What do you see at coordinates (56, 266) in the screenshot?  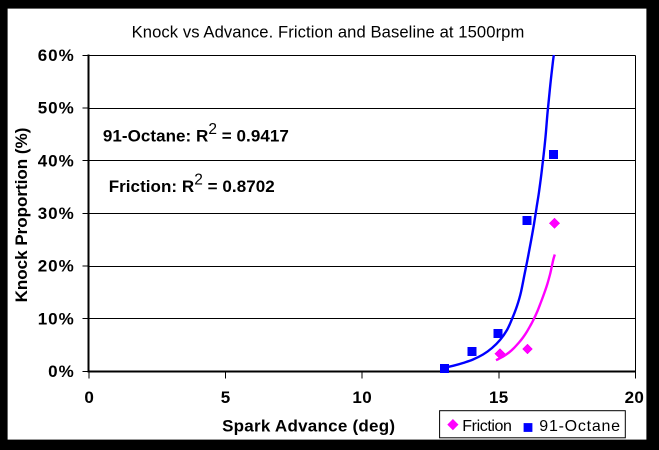 I see `svg-text: 20%` at bounding box center [56, 266].